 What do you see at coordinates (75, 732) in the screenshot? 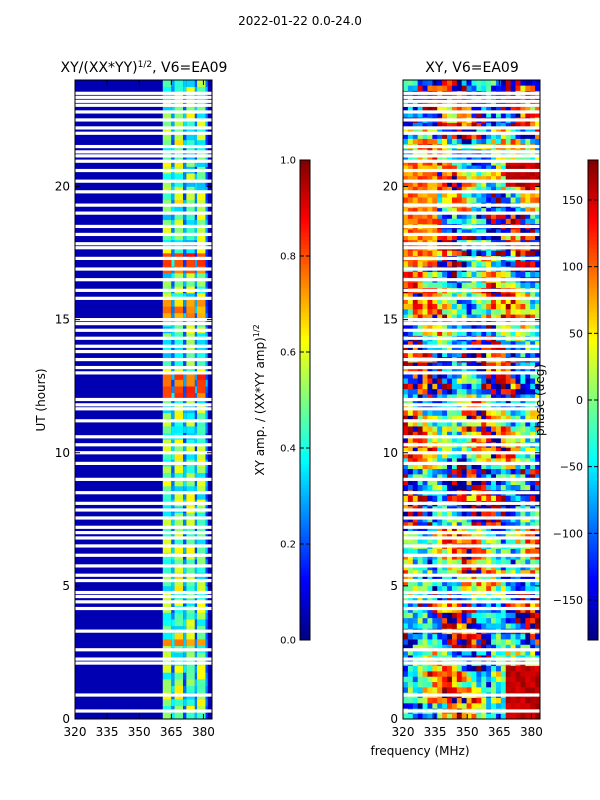
I see `amp-xtick-label: 320` at bounding box center [75, 732].